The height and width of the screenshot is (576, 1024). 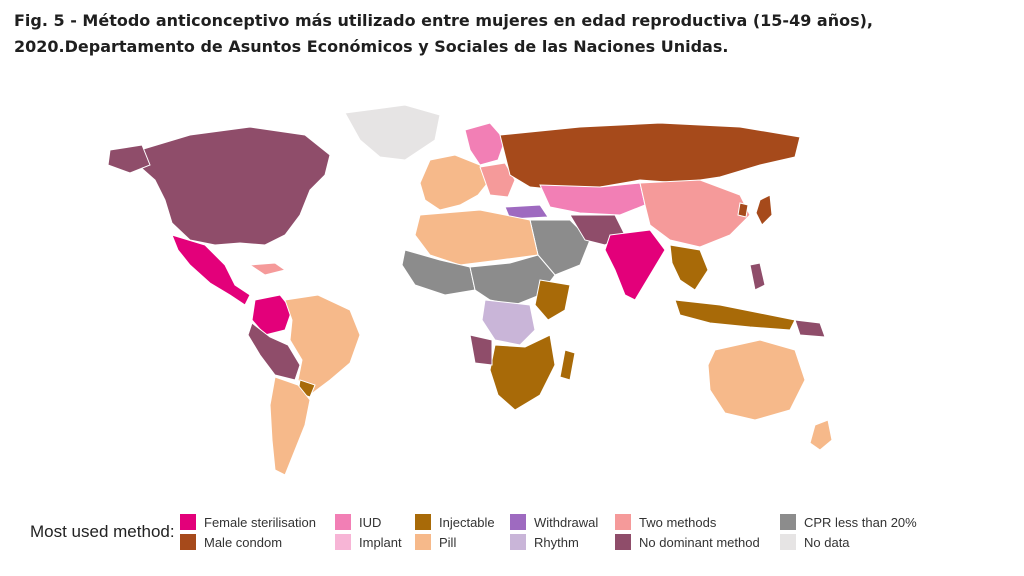 I want to click on region-greenland, so click(x=392, y=132).